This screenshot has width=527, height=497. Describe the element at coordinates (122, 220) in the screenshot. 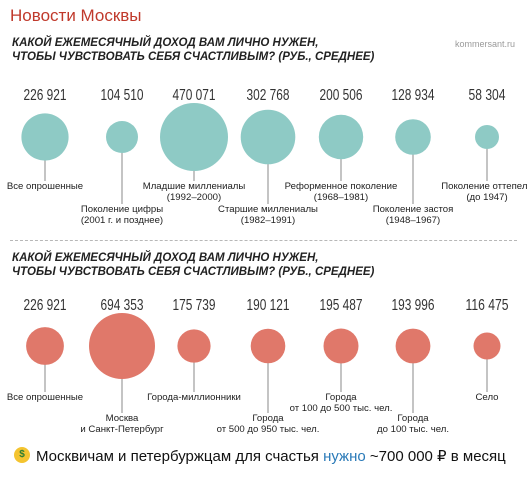

I see `category-label: (2001 г. и позднее)` at that location.